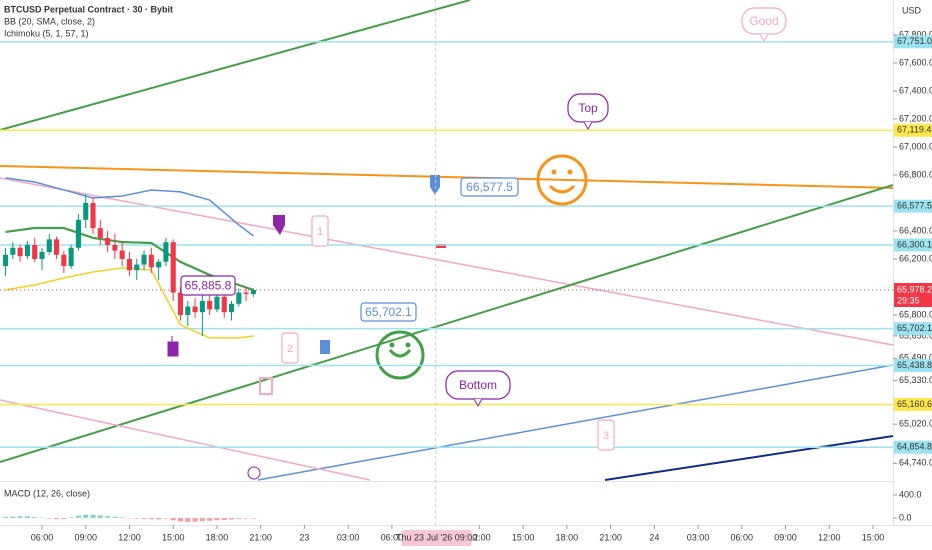  What do you see at coordinates (85, 537) in the screenshot?
I see `x-tick-label: 09:00` at bounding box center [85, 537].